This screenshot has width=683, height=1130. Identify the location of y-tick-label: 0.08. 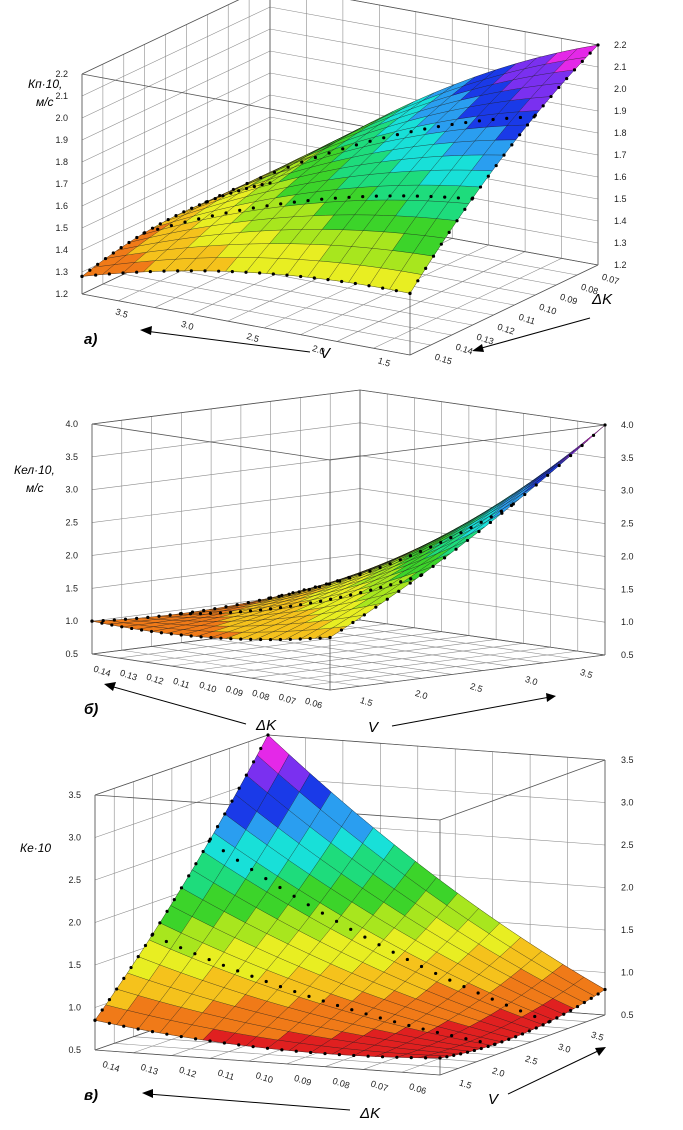
(261, 695).